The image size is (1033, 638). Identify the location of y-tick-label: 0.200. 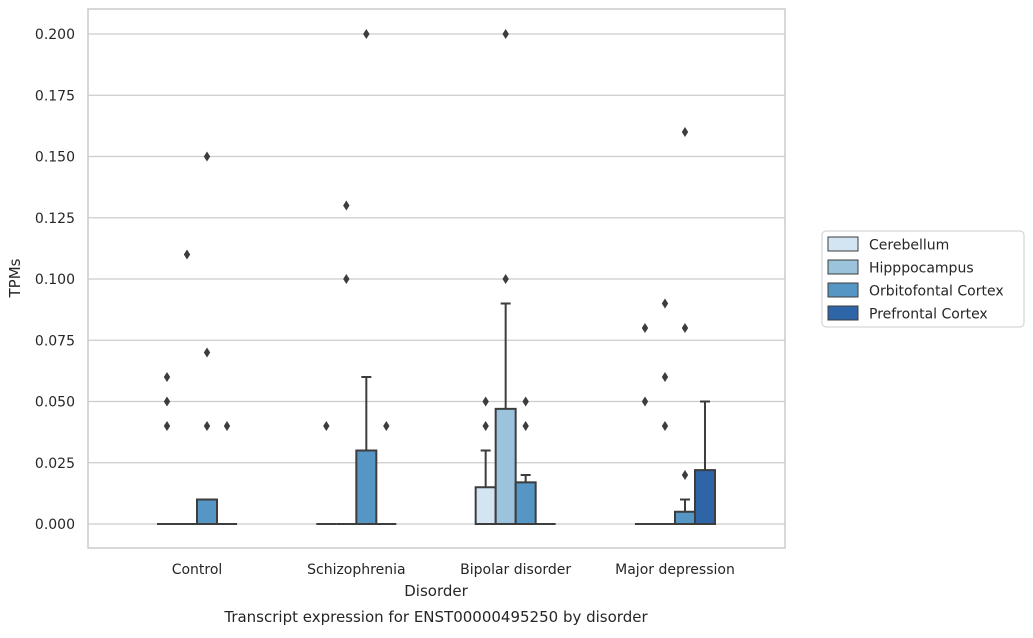
(55, 35).